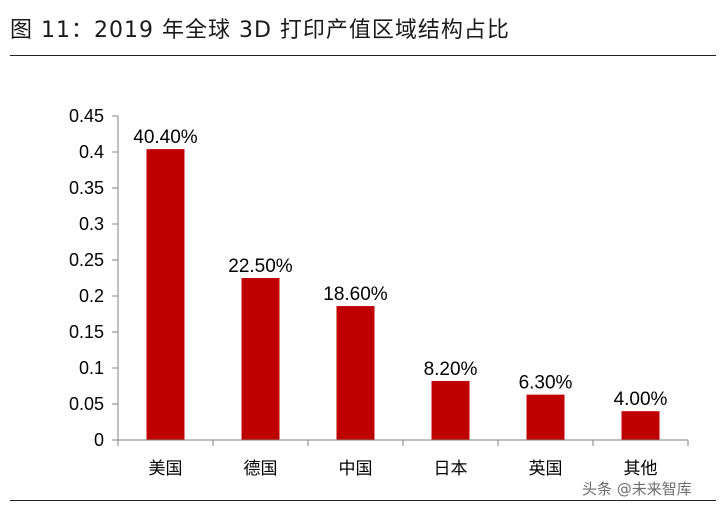 This screenshot has height=515, width=728. I want to click on data-label: 8.20%, so click(451, 369).